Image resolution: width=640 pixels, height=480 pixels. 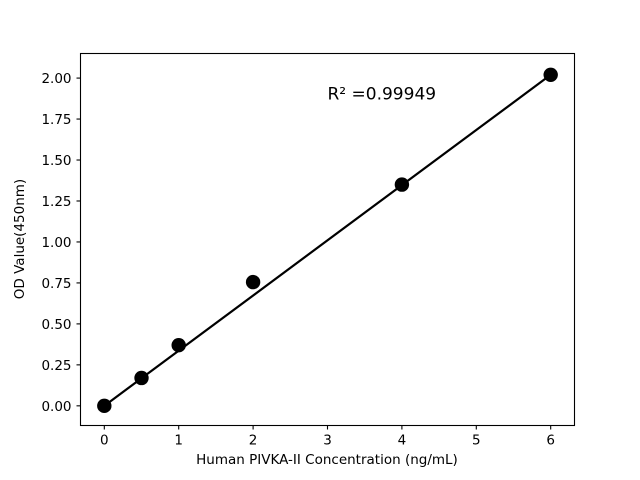 What do you see at coordinates (253, 441) in the screenshot?
I see `x-tick-label: 2` at bounding box center [253, 441].